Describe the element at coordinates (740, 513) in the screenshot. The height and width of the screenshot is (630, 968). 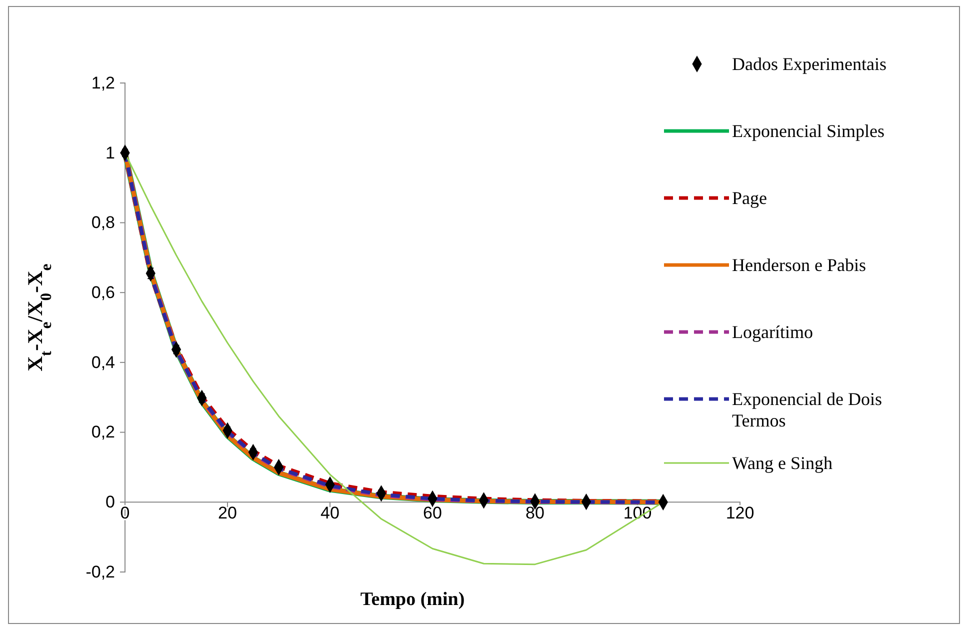
I see `x-tick-label: 120` at that location.